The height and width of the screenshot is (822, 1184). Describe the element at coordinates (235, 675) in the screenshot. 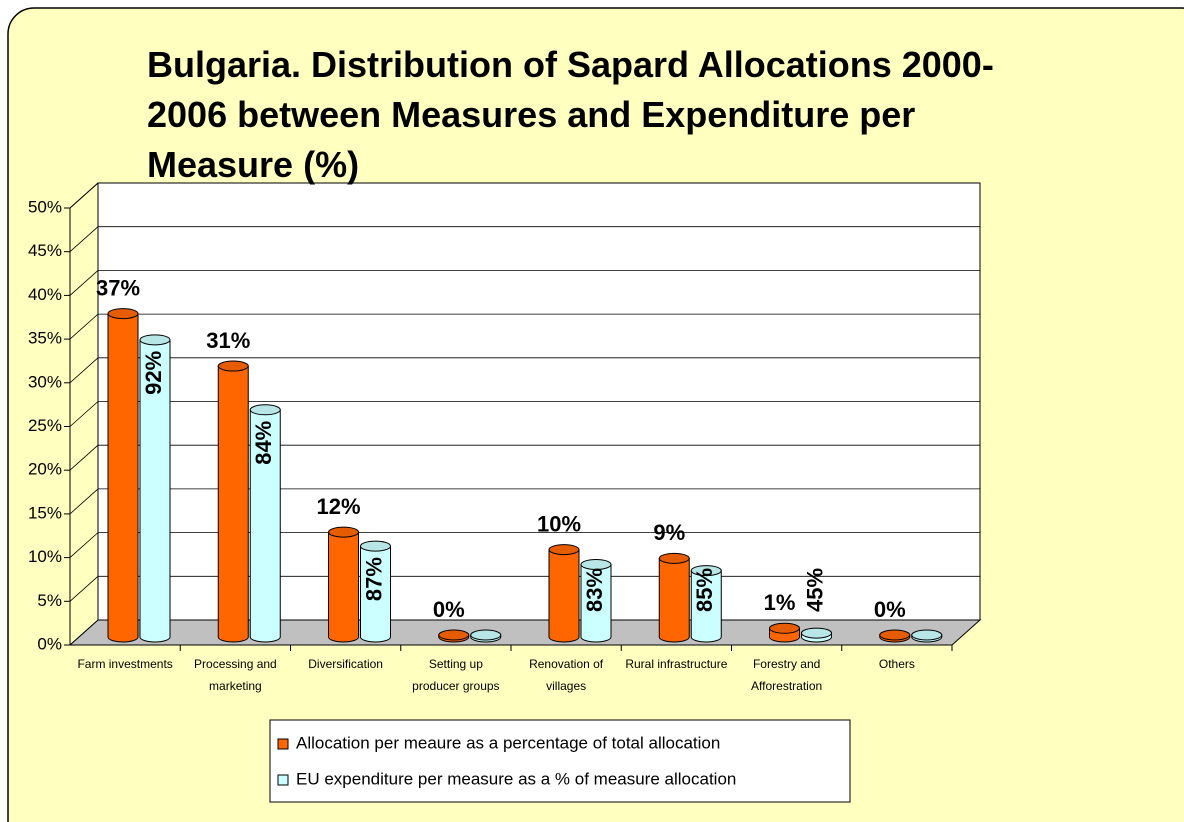

I see `x-tick-label: Processing and marketing` at that location.